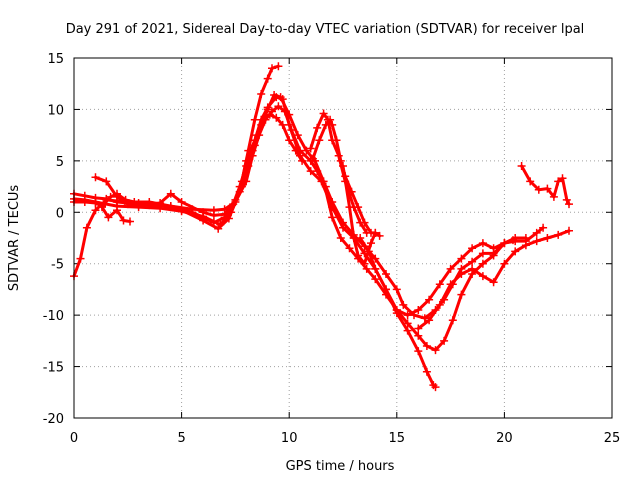 This screenshot has height=480, width=640. I want to click on y-tick-label: 5, so click(60, 162).